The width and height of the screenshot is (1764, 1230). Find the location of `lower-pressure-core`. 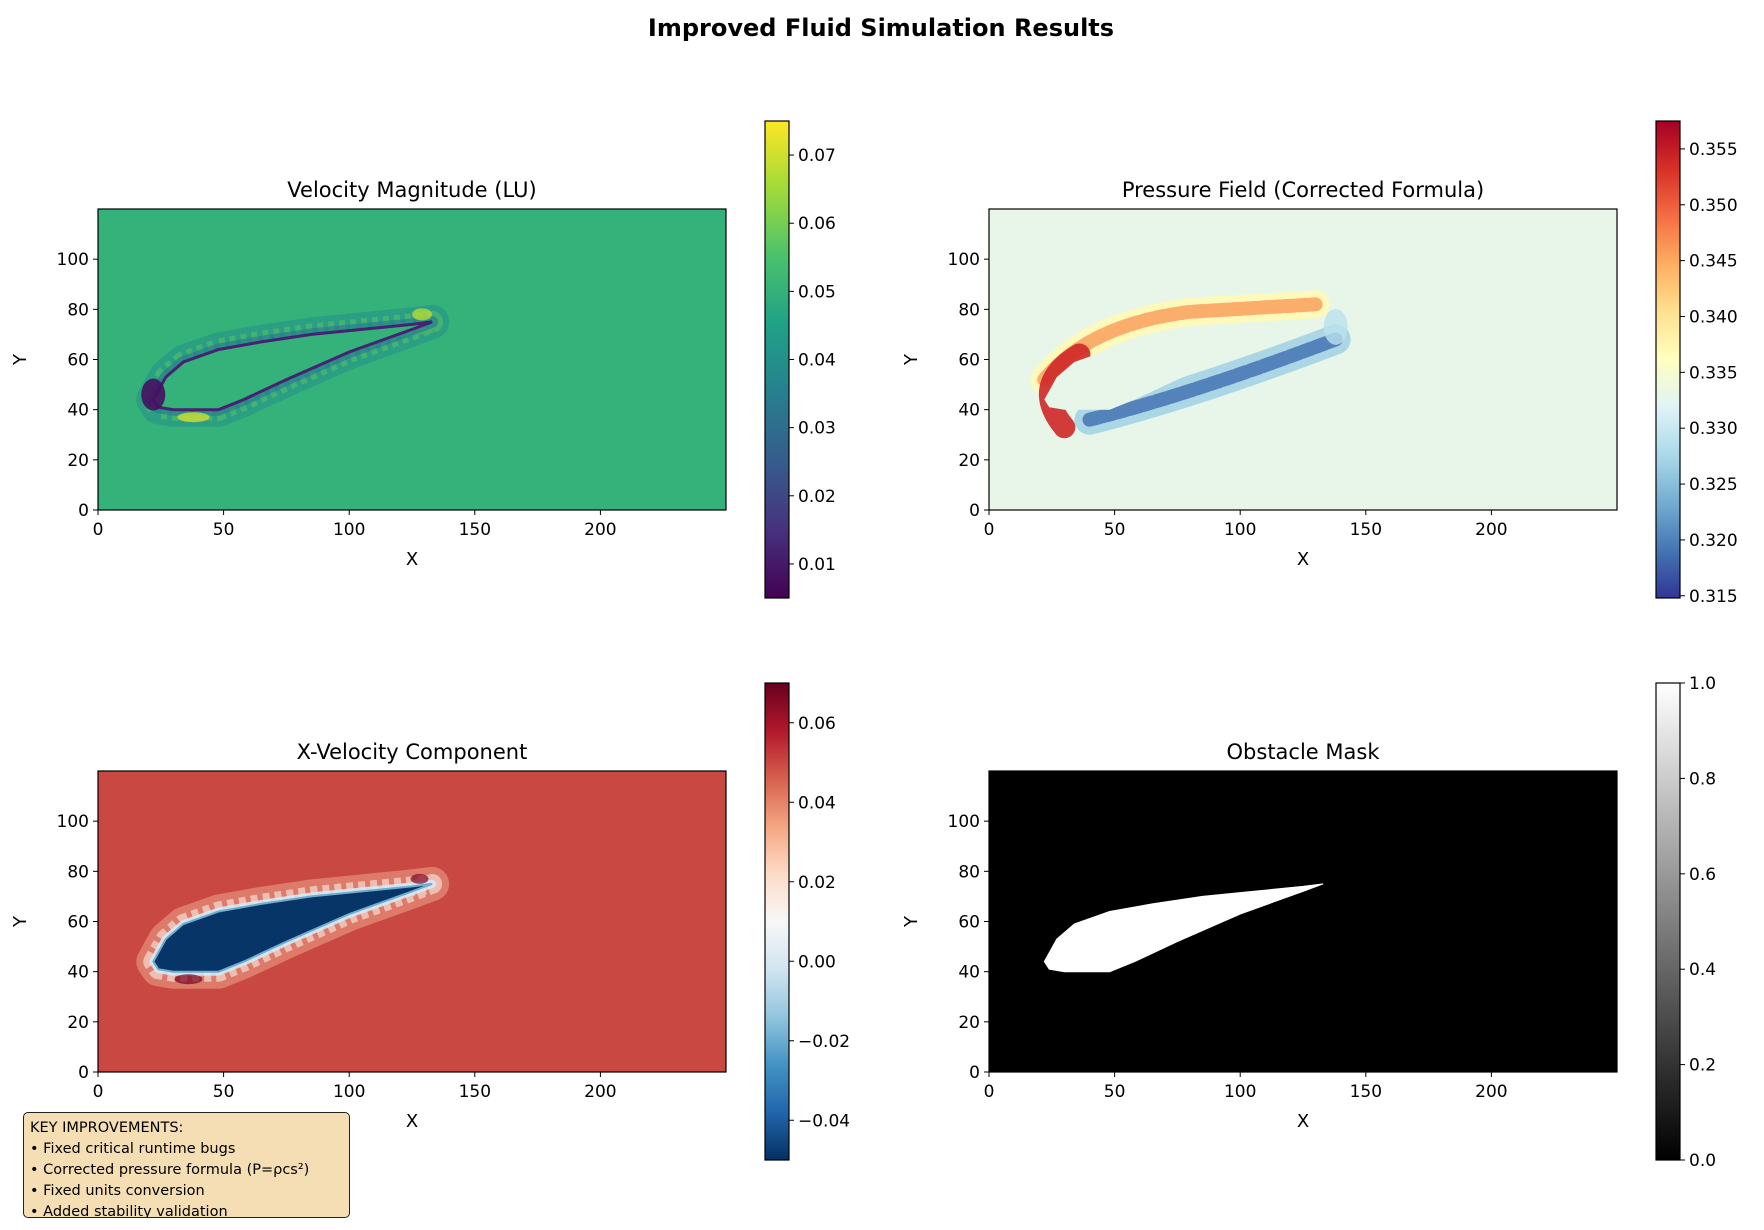

lower-pressure-core is located at coordinates (1212, 379).